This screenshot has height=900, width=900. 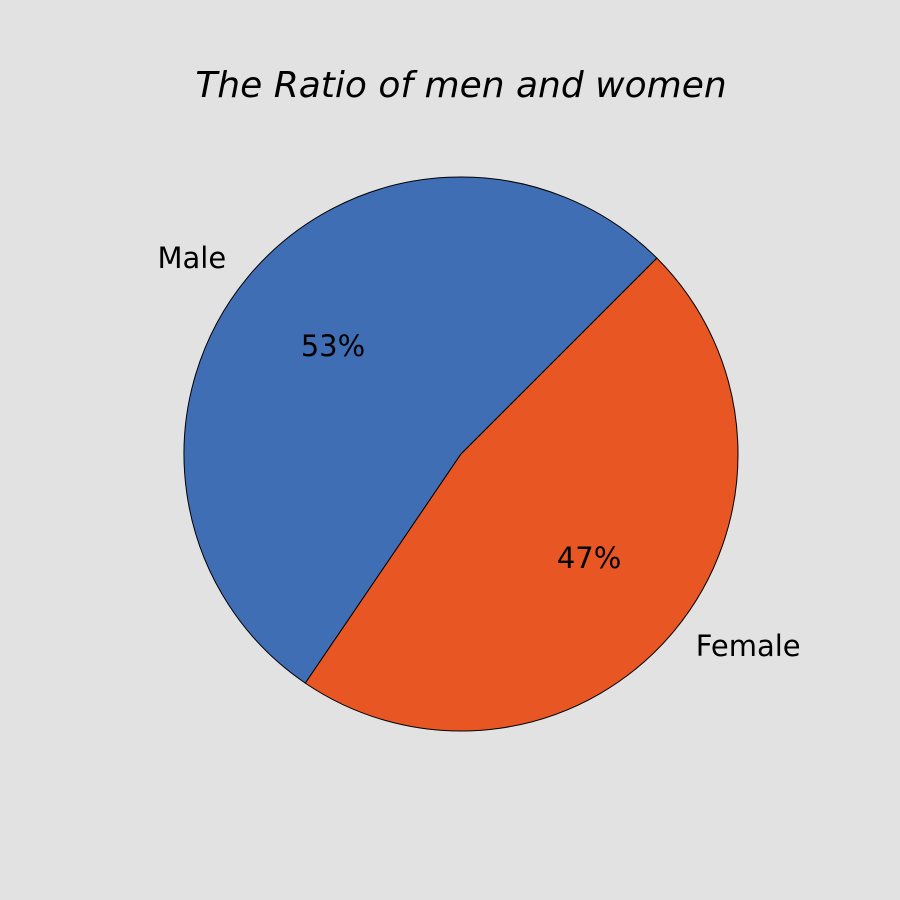 I want to click on chart-title: The Ratio of men and women, so click(x=460, y=85).